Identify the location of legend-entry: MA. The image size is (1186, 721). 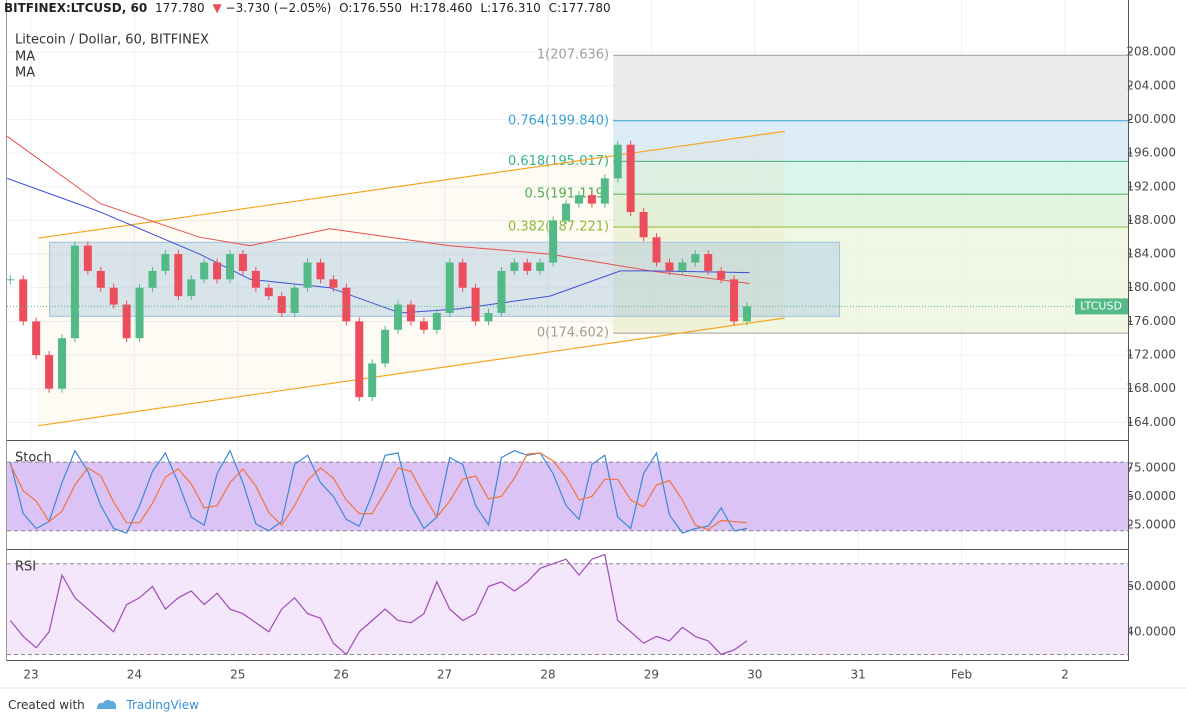
(25, 57).